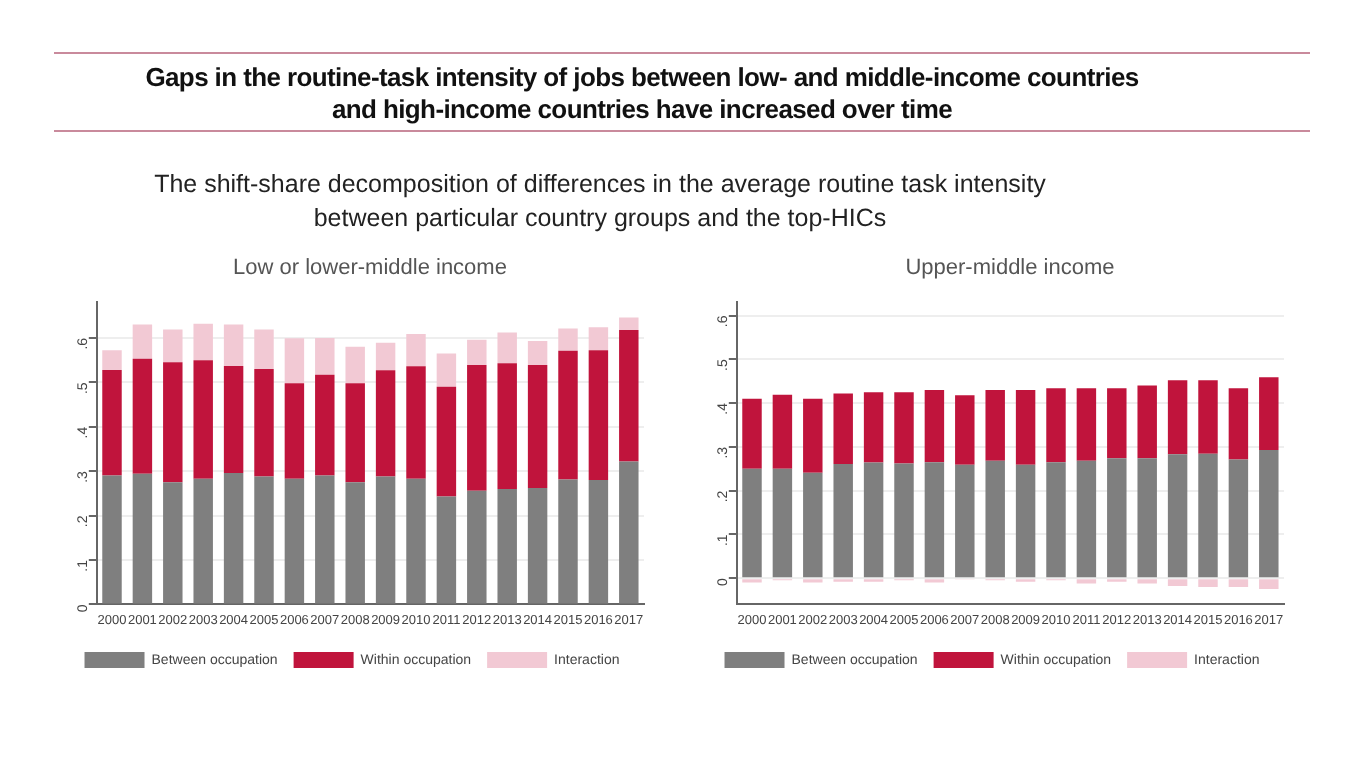  I want to click on chart-title: Upper-middle income, so click(1010, 270).